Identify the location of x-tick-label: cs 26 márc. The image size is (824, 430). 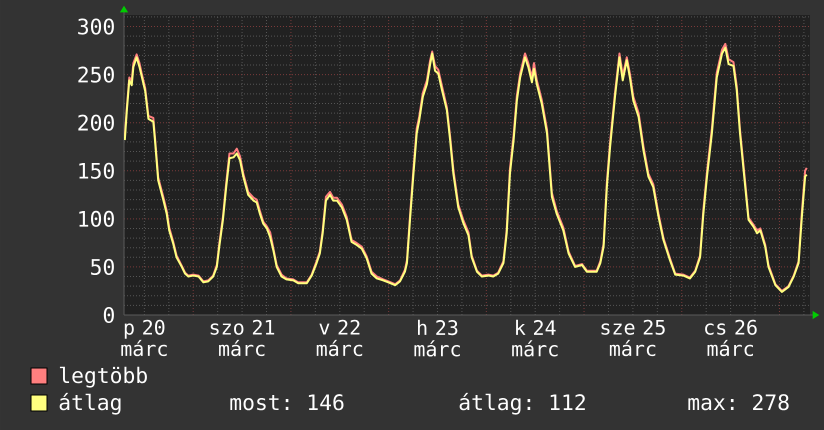
(731, 338).